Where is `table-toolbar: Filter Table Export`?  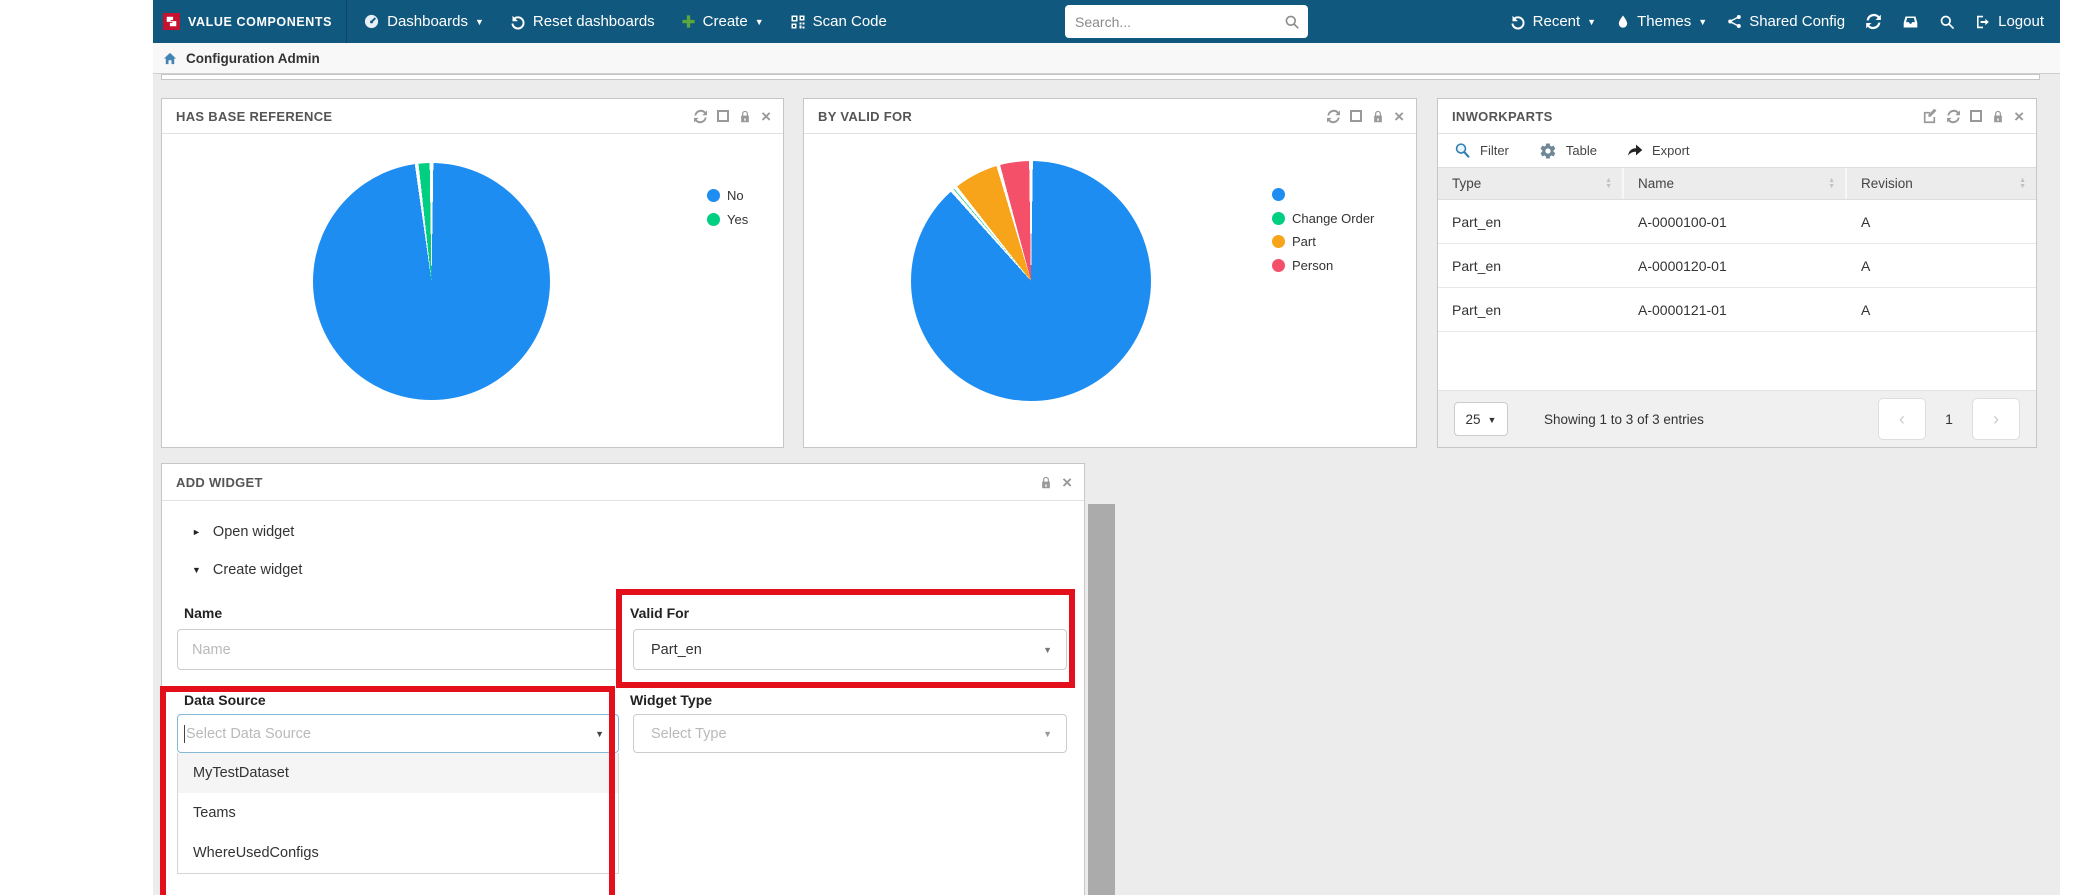 table-toolbar: Filter Table Export is located at coordinates (1737, 150).